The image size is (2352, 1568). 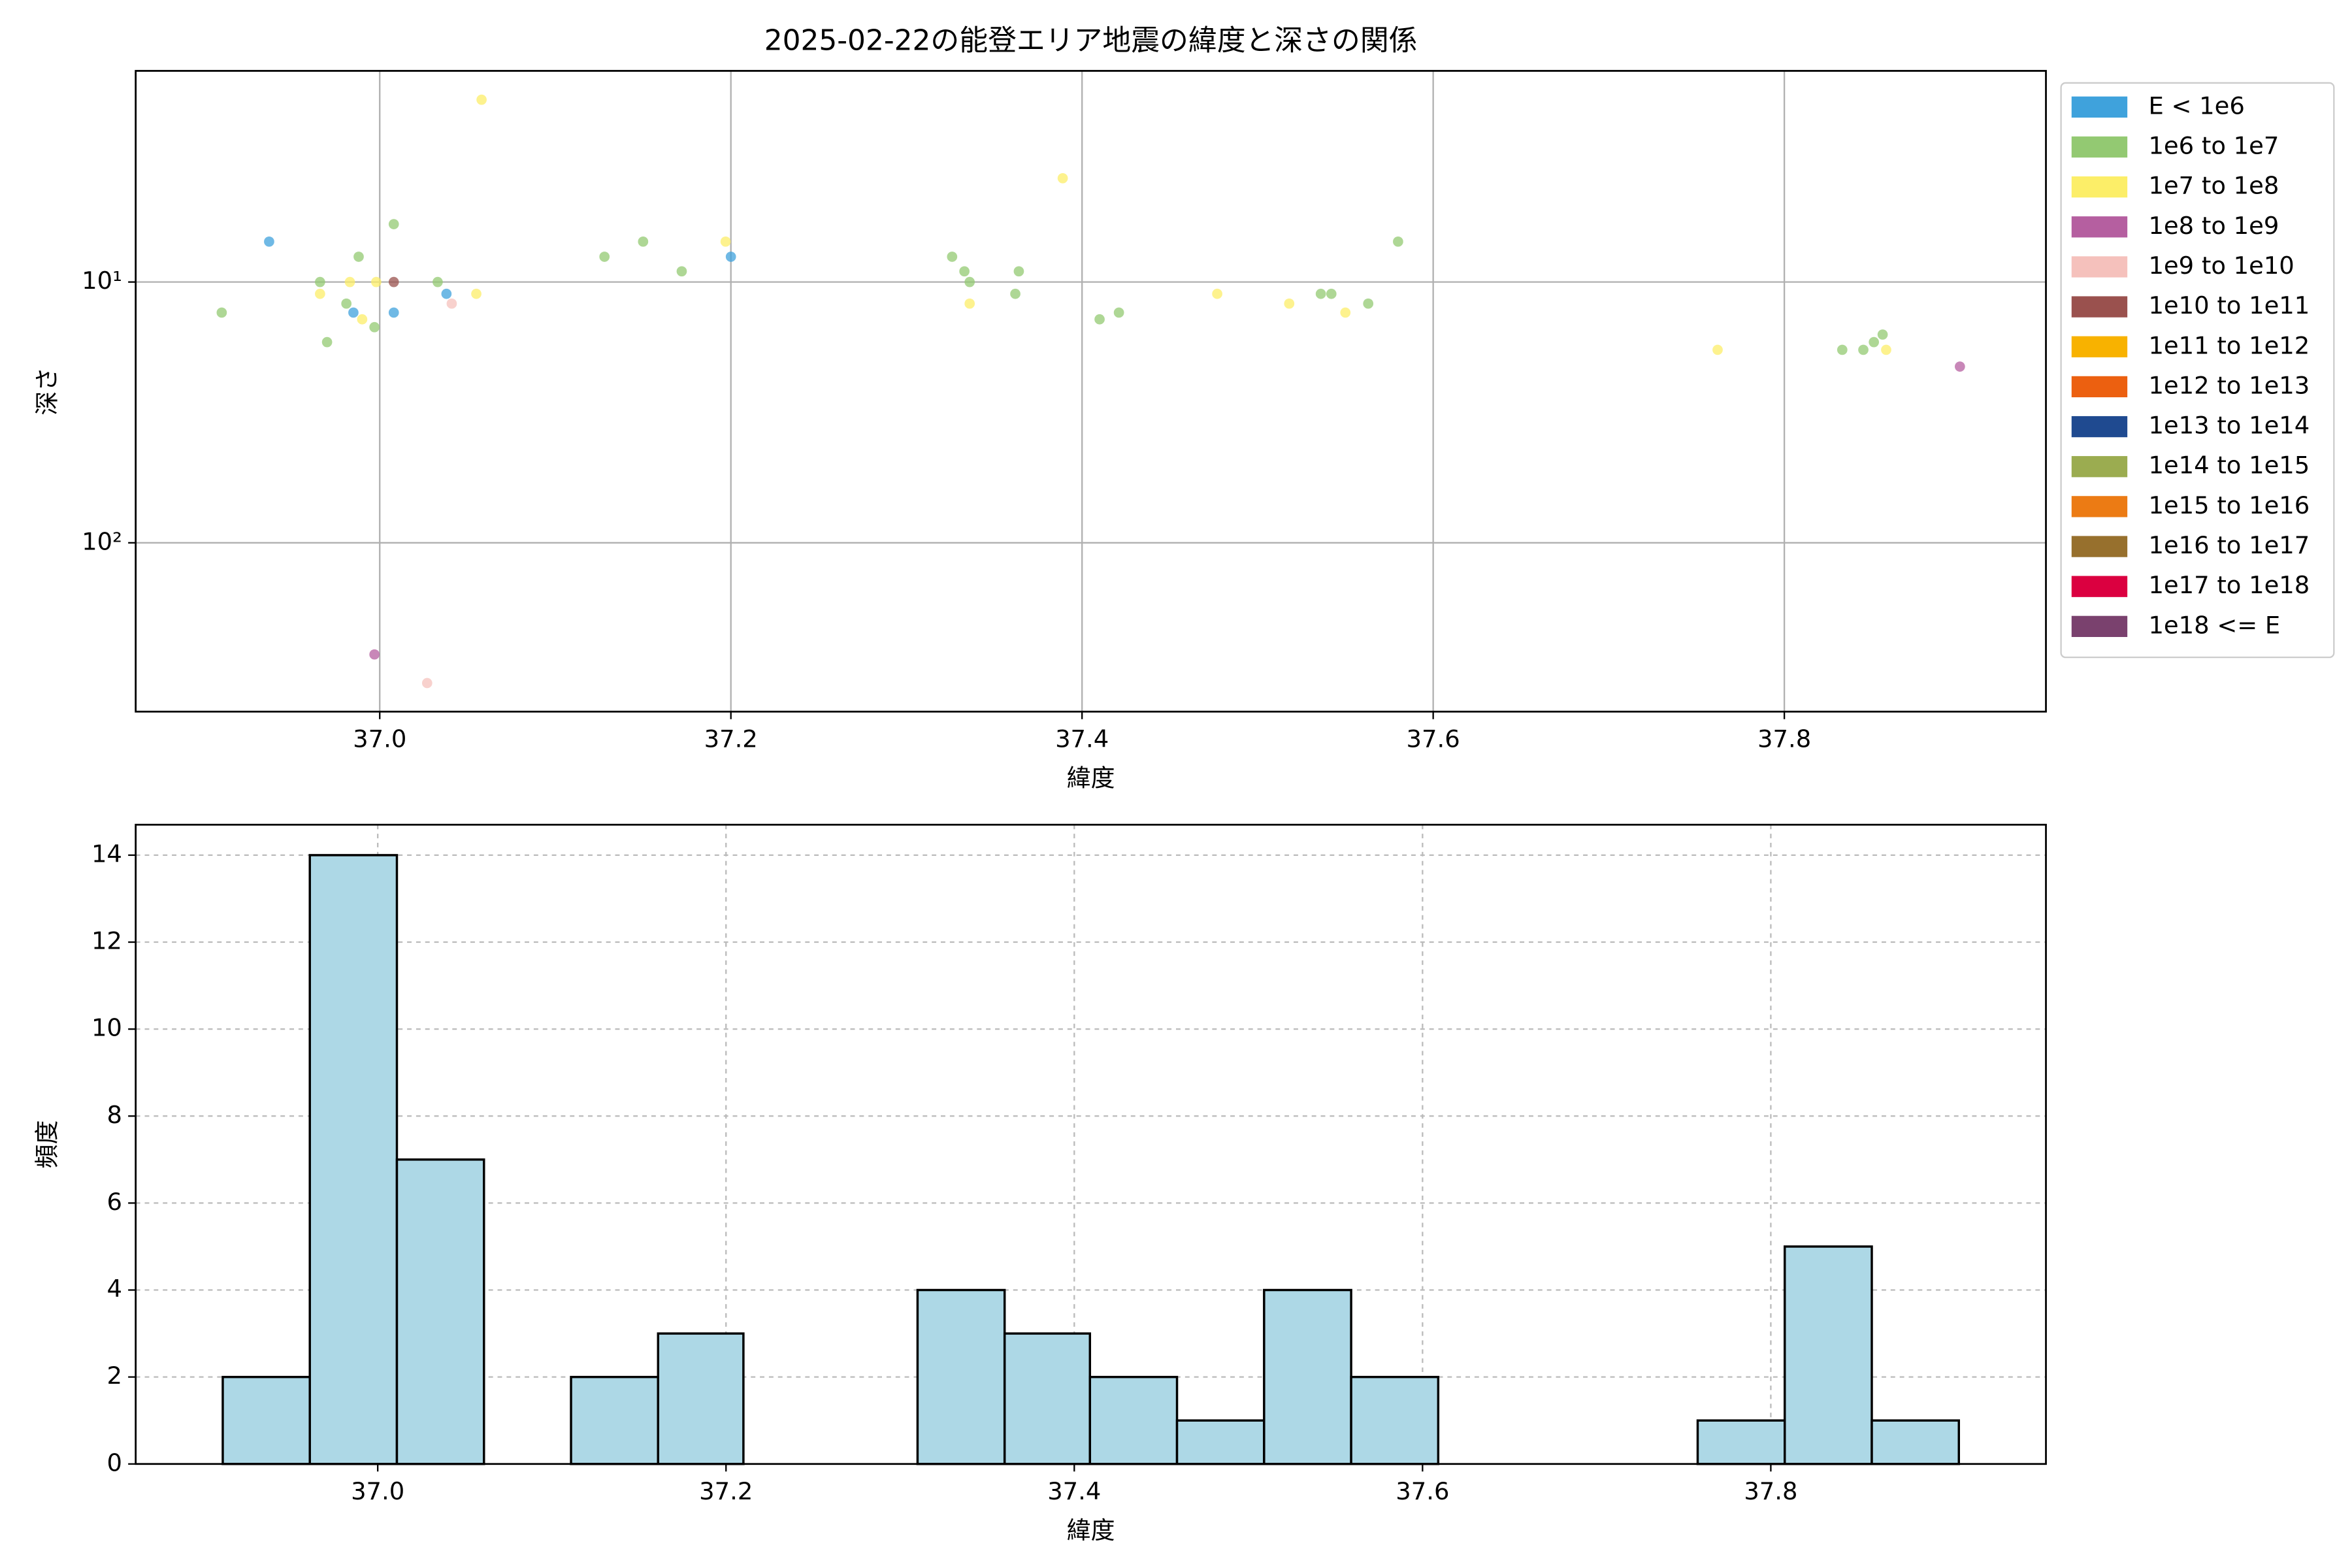 I want to click on x-tick-label: 37.6, so click(x=1422, y=1491).